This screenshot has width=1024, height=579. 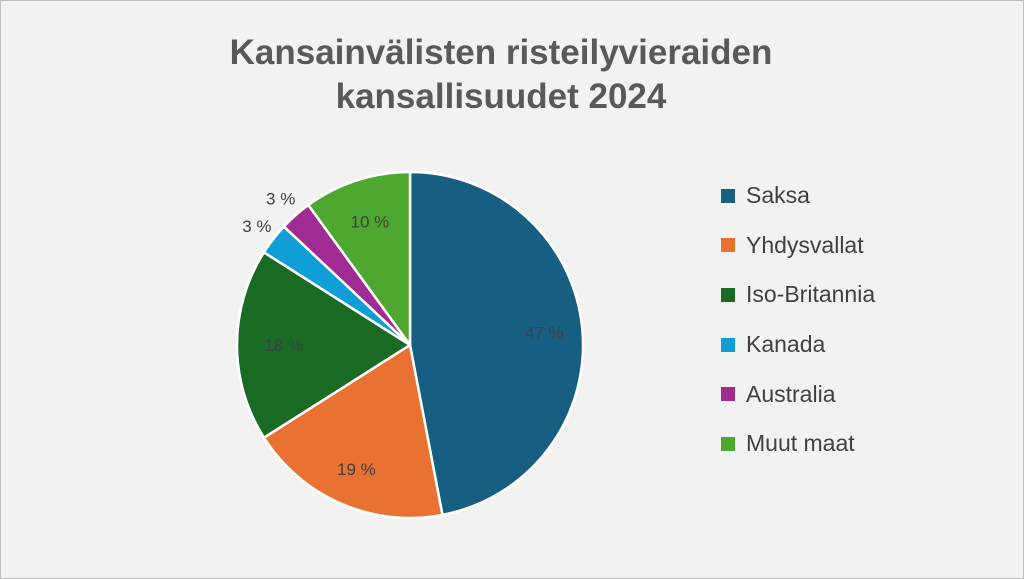 I want to click on legend-label: Australia, so click(x=791, y=393).